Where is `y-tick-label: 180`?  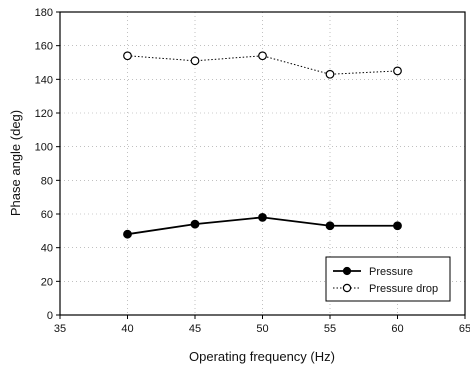 y-tick-label: 180 is located at coordinates (44, 13).